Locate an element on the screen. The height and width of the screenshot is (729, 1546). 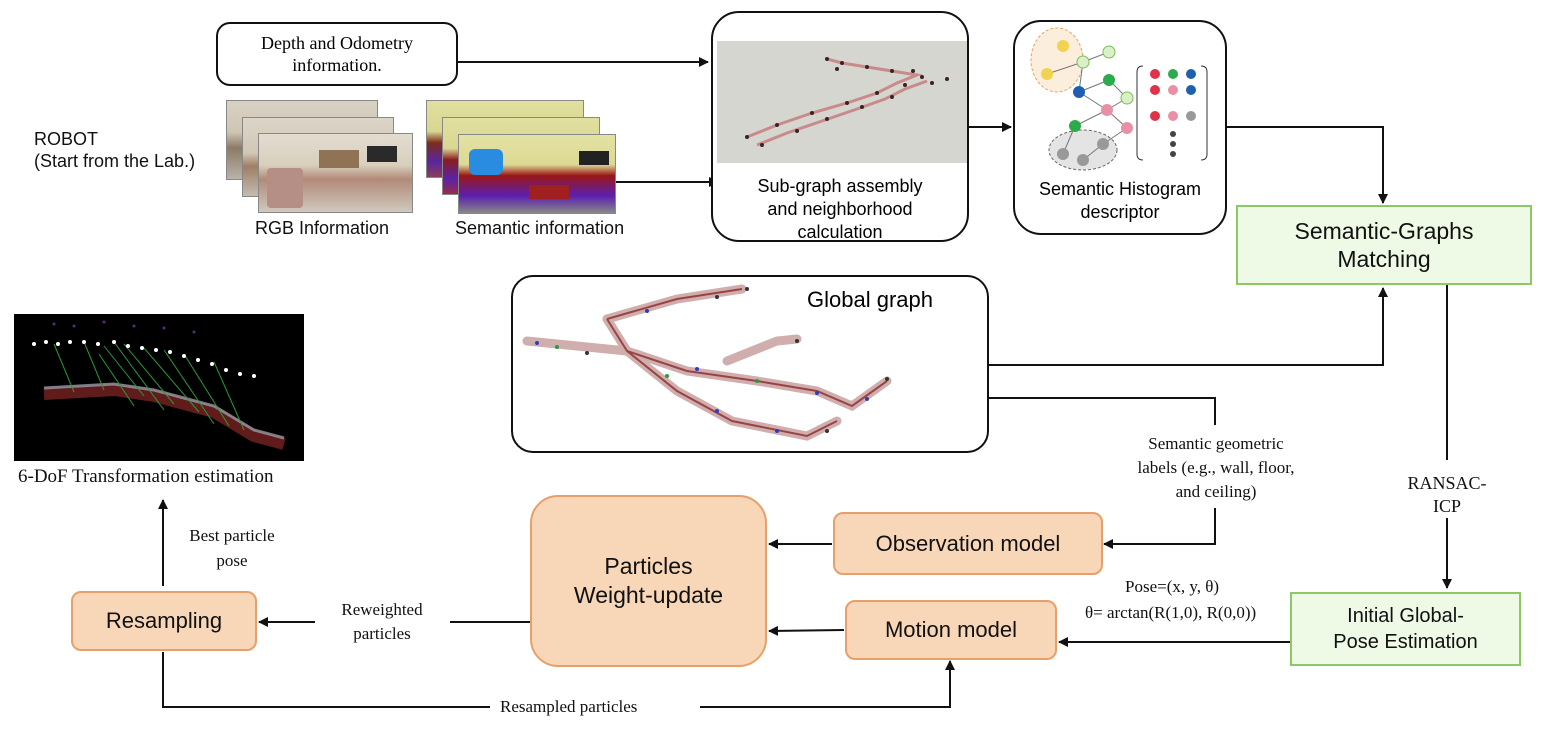
histogram-caption: Semantic Histogram descriptor is located at coordinates (1120, 201).